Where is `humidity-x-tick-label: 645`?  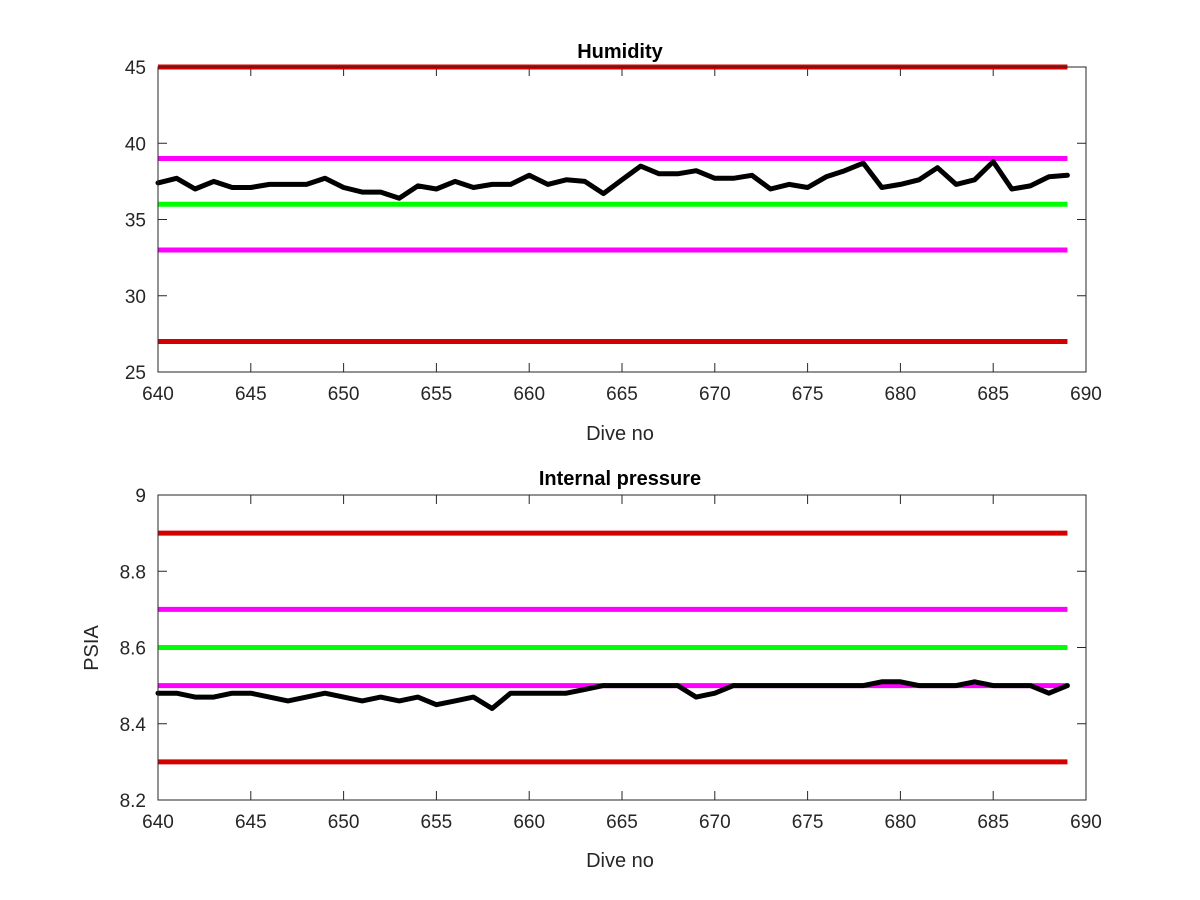 humidity-x-tick-label: 645 is located at coordinates (251, 394).